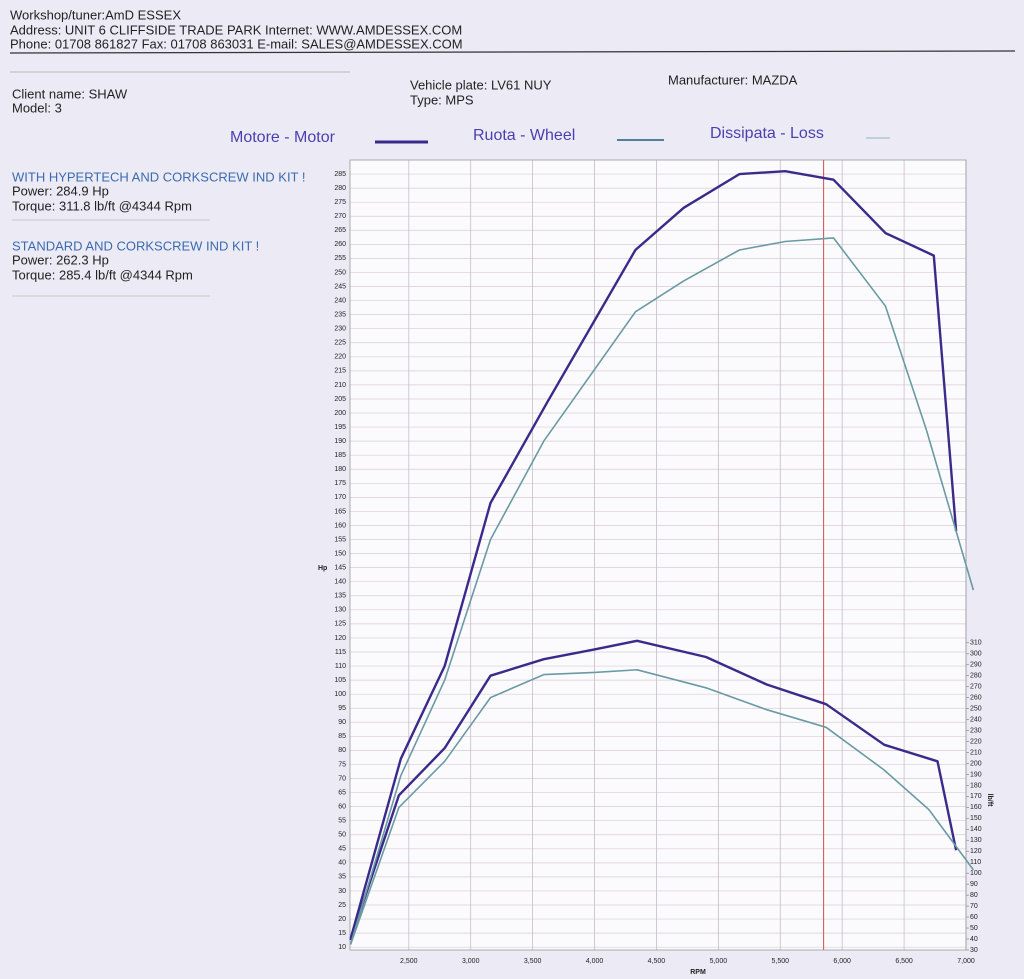  What do you see at coordinates (342, 877) in the screenshot?
I see `y-tick-label: 35` at bounding box center [342, 877].